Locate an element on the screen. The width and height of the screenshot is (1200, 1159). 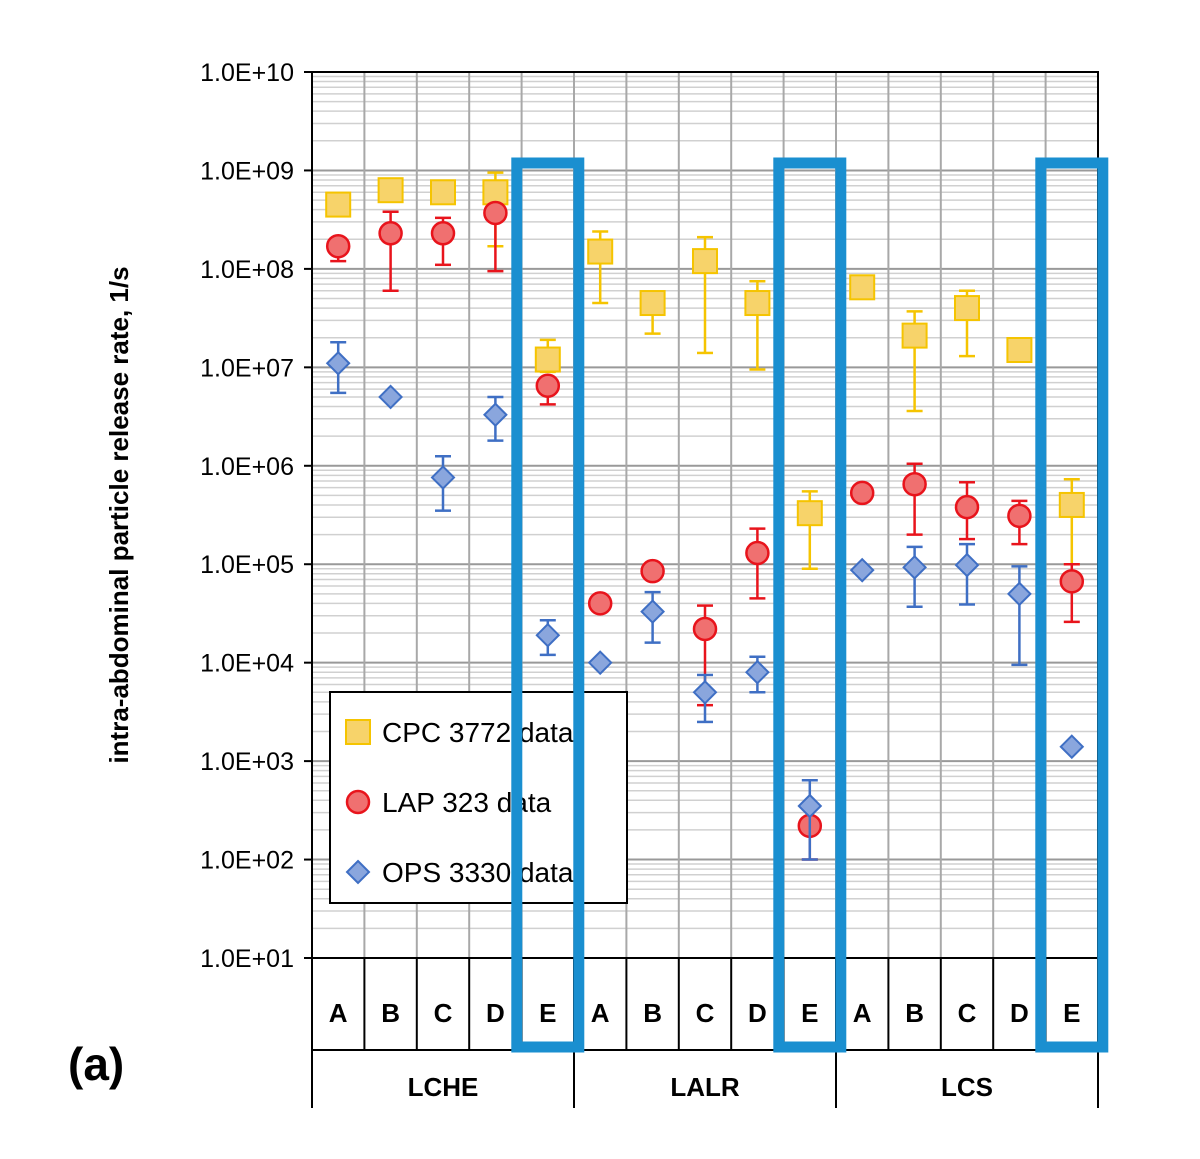
y-tick-label: 1.0E+07 is located at coordinates (247, 368).